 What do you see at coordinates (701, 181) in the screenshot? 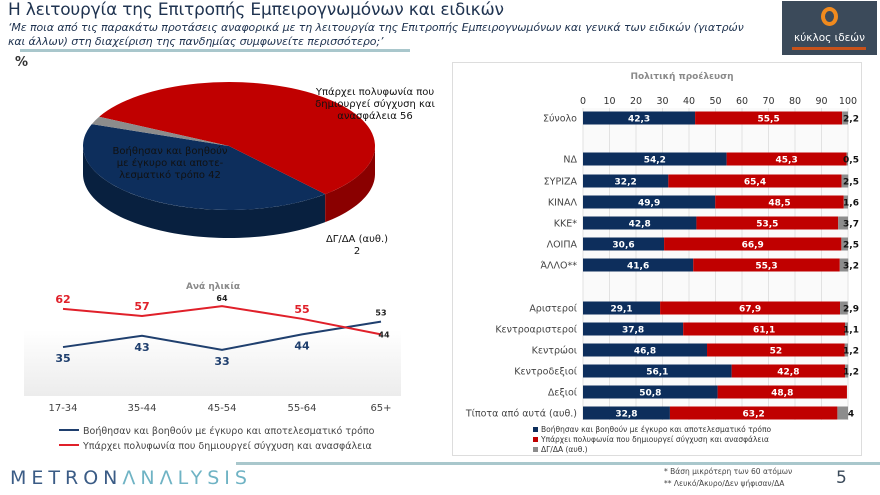
I see `bar-row: ΣΥΡΙΖΑ 32,2 65,4 2,5` at bounding box center [701, 181].